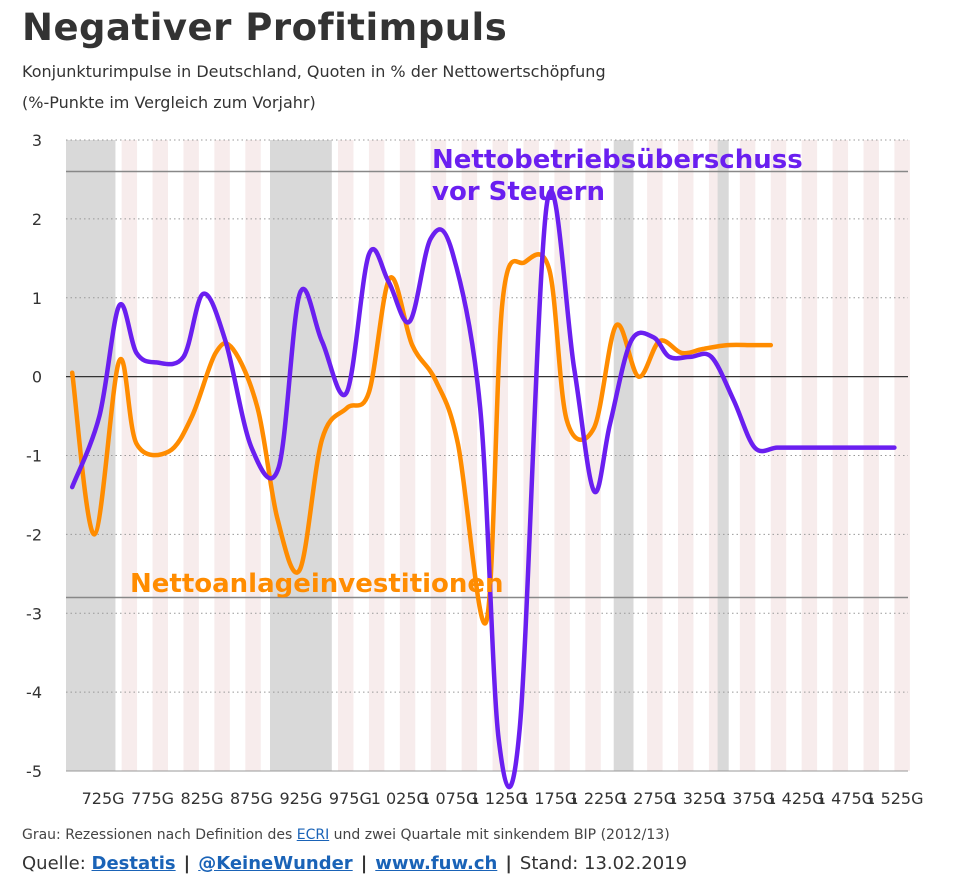  I want to click on y-tick-label: -3, so click(34, 613).